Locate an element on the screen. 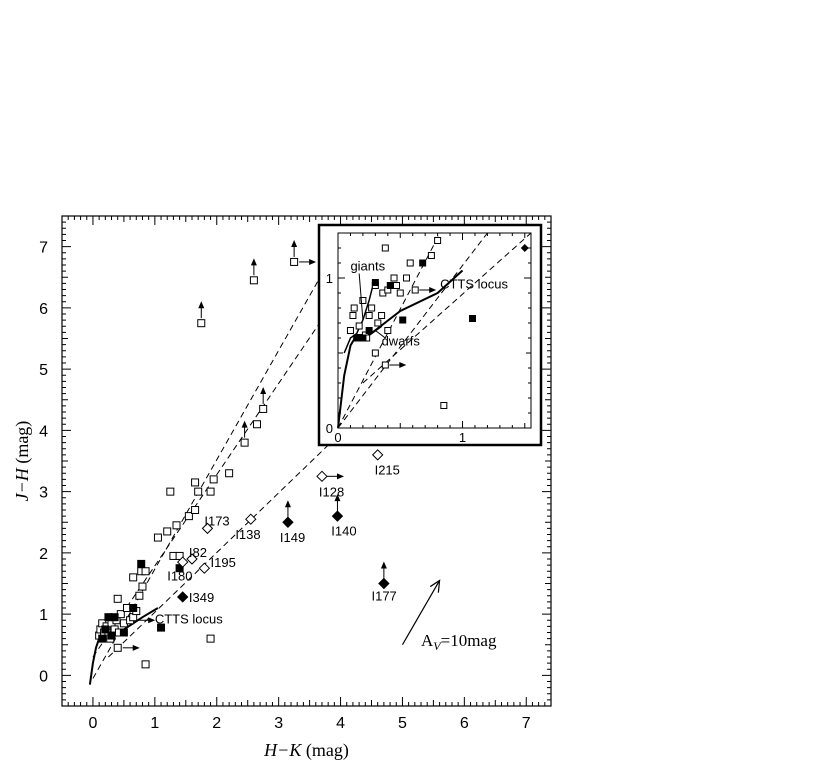  inset-ticks is located at coordinates (434, 330).